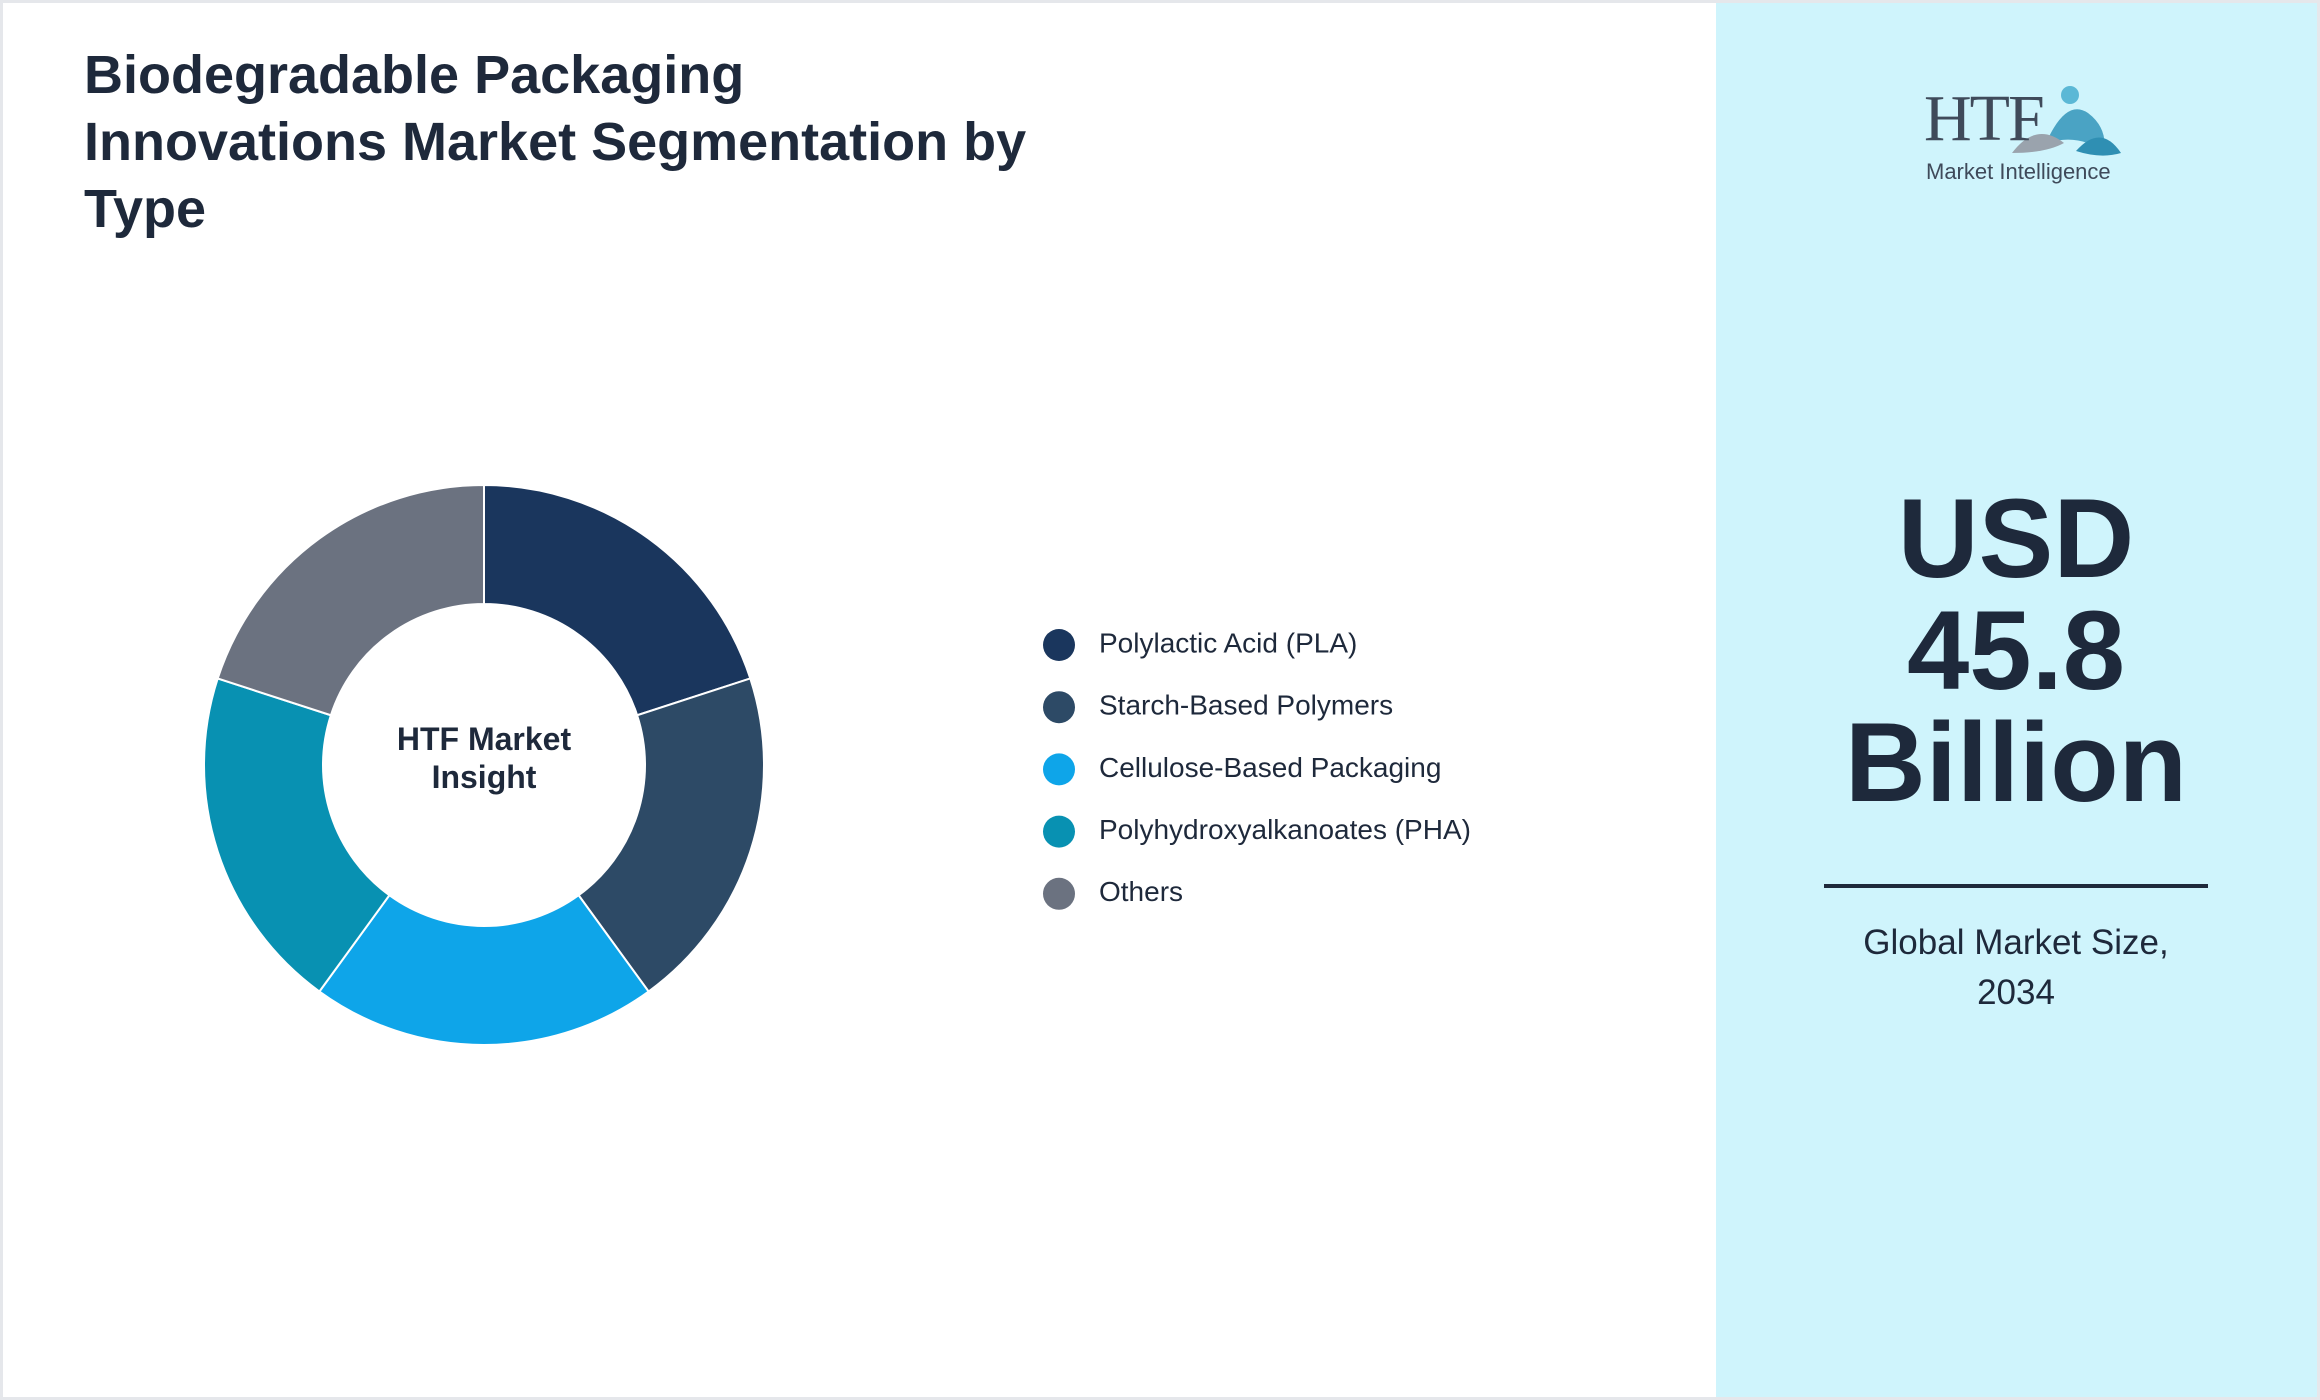  Describe the element at coordinates (1246, 705) in the screenshot. I see `legend-label: Starch-Based Polymers` at that location.